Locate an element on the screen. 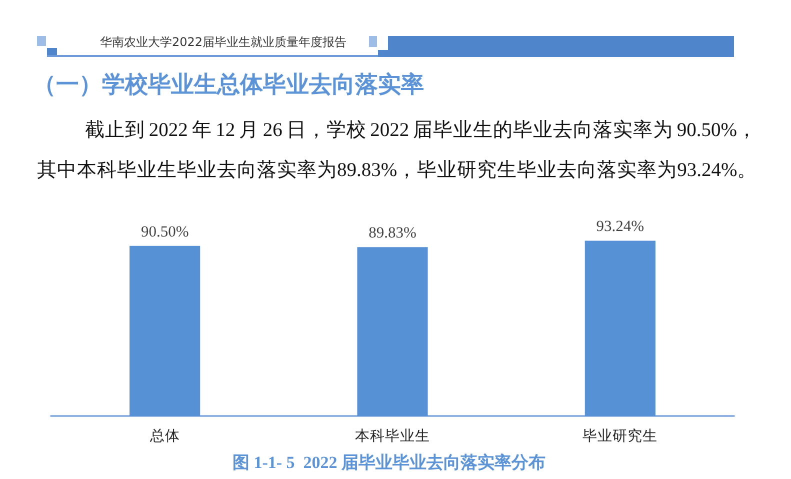 This screenshot has height=479, width=791. data-label: 89.83% is located at coordinates (392, 233).